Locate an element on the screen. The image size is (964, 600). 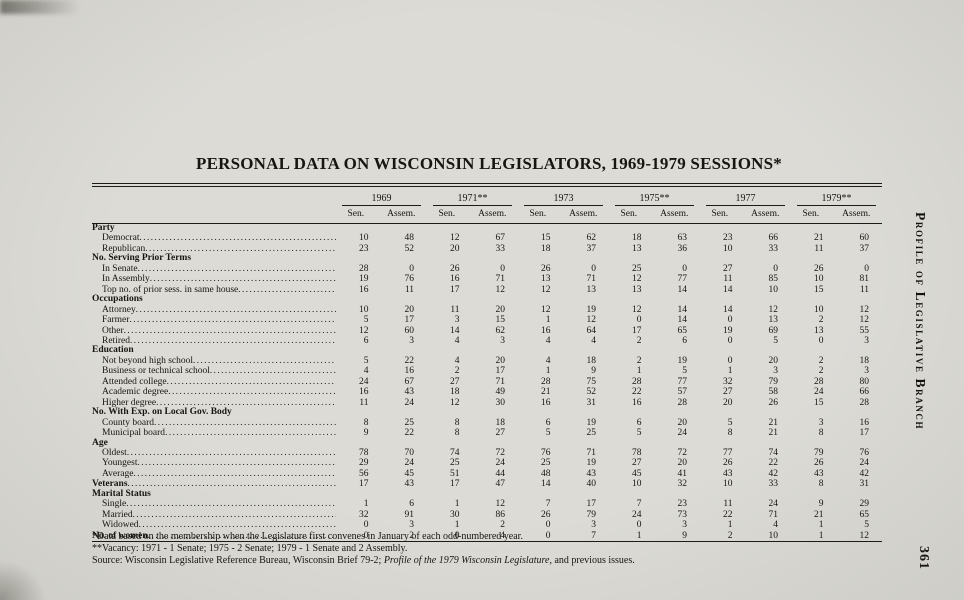
table-row: Veterans 17 43 17 47 14 40 10 32 10 33 8 31 is located at coordinates (487, 484).